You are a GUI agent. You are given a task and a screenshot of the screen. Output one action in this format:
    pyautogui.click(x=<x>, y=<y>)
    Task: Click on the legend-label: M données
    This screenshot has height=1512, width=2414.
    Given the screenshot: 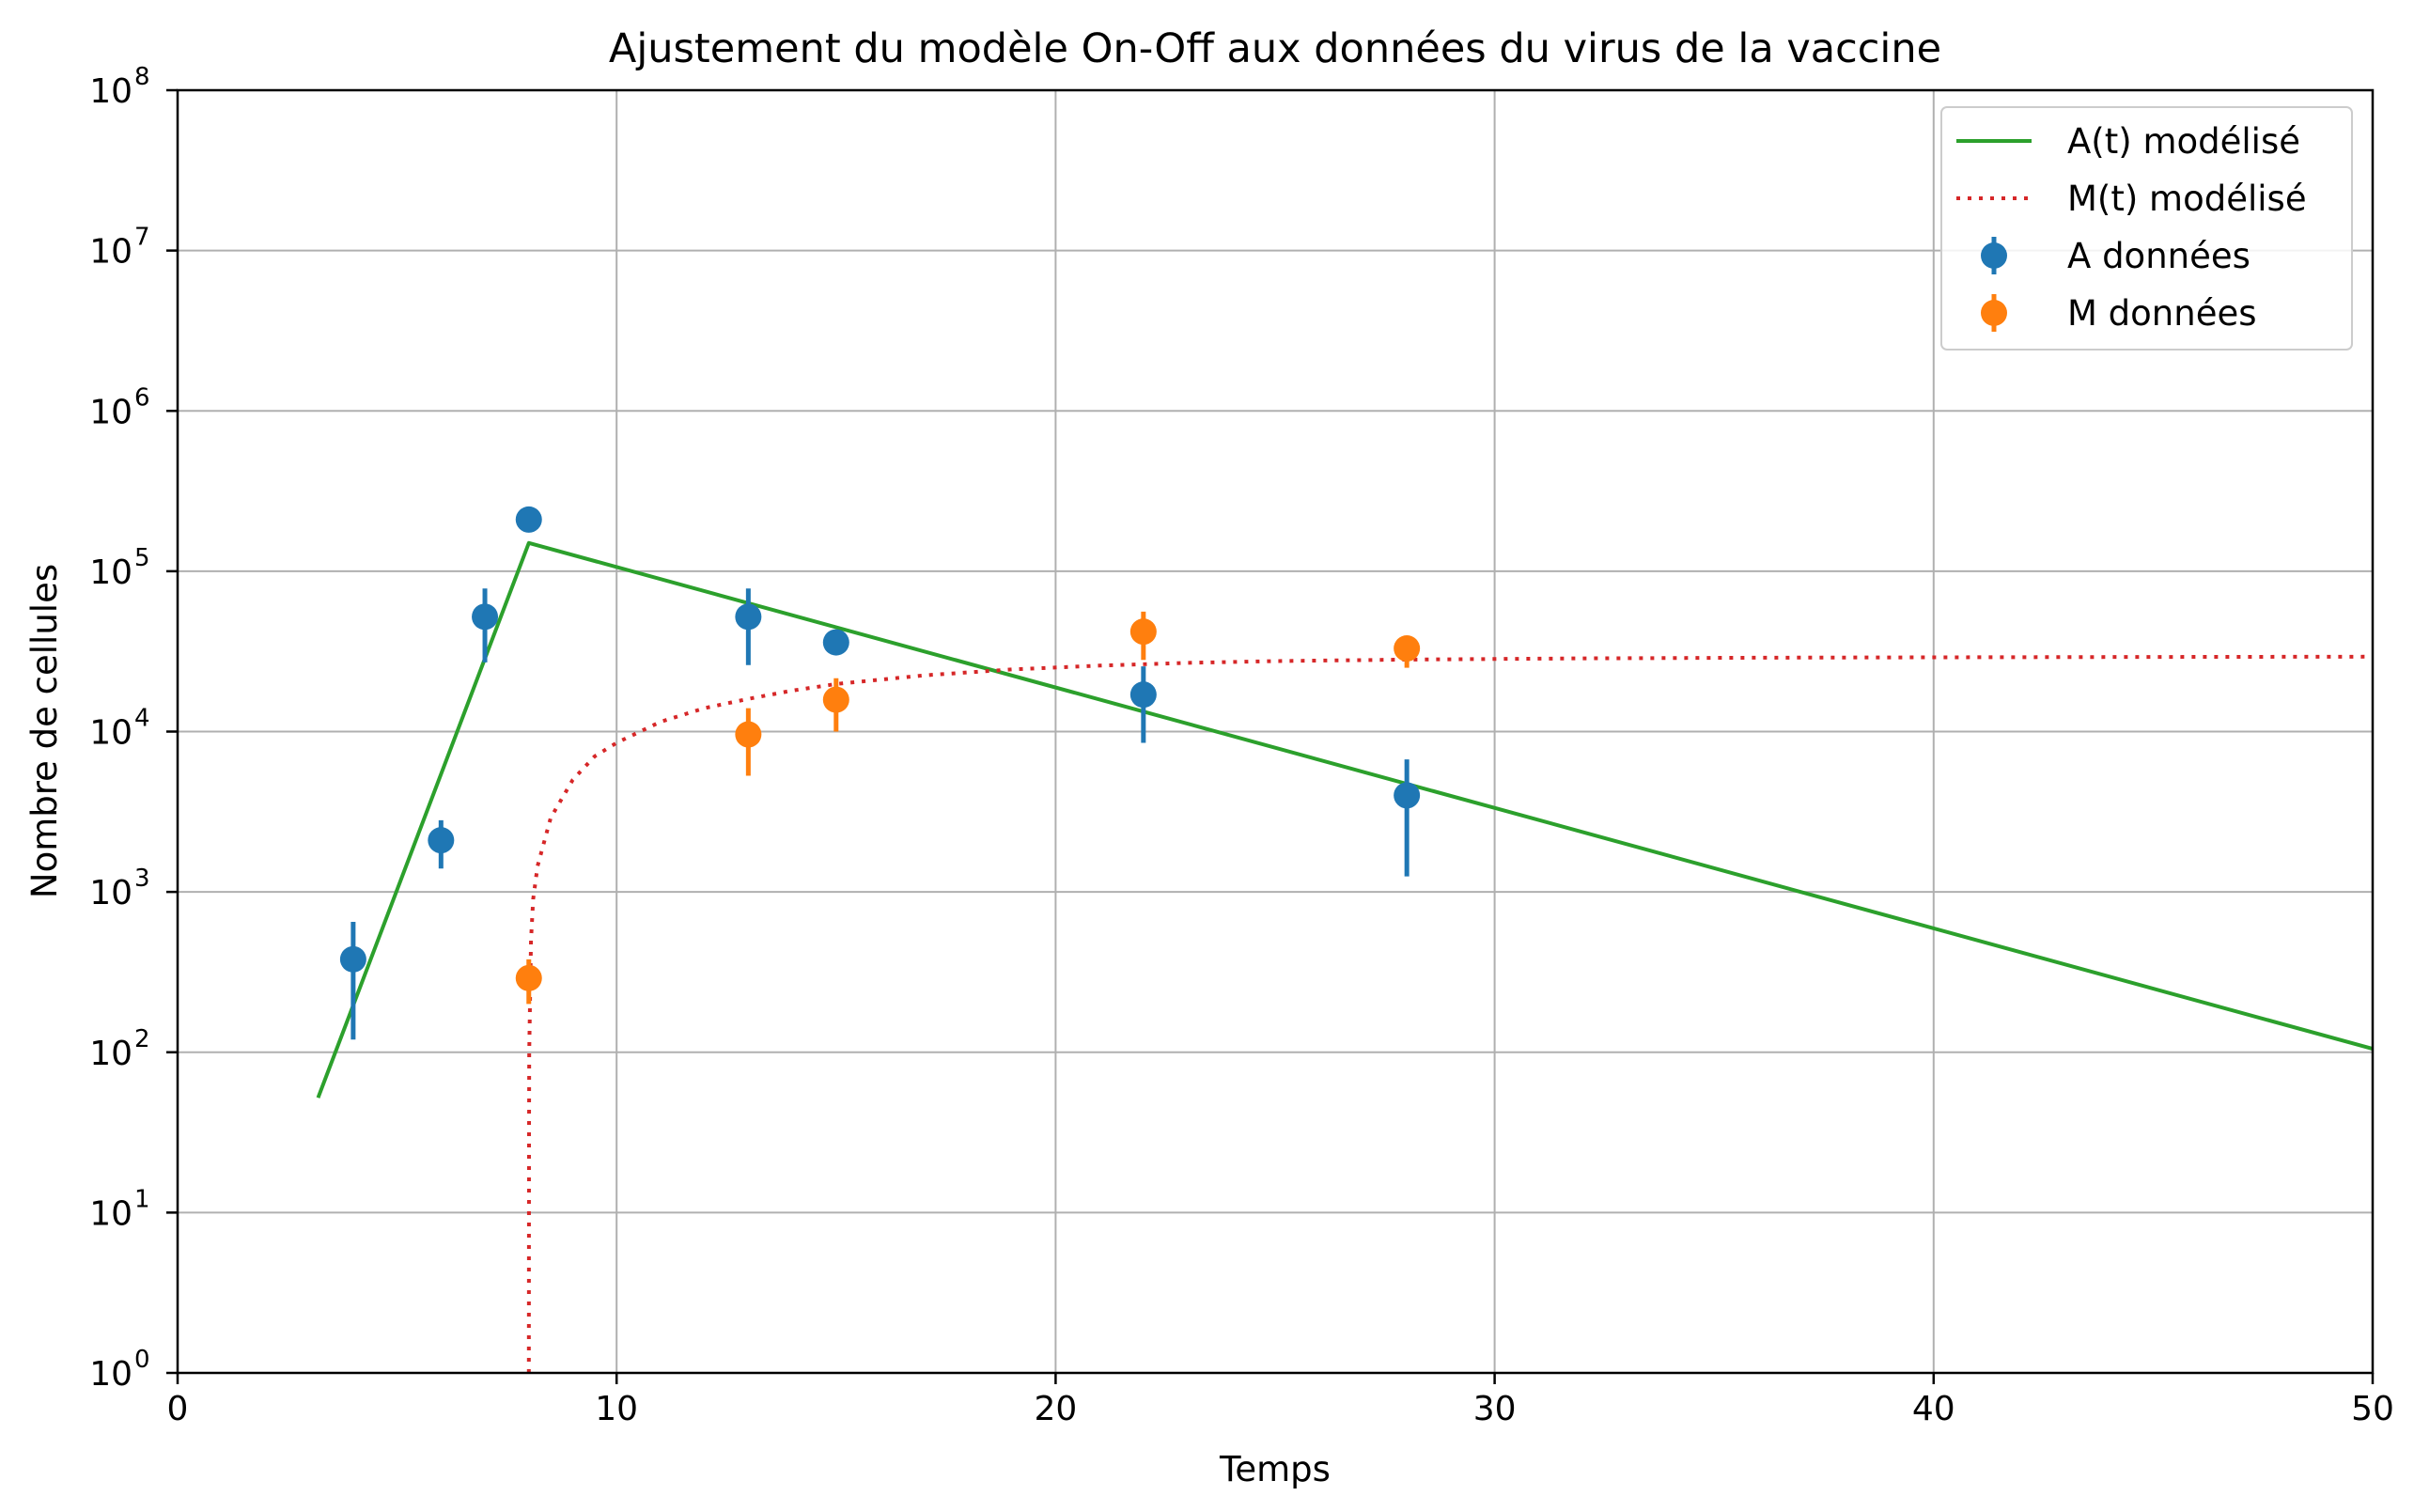 What is the action you would take?
    pyautogui.click(x=2162, y=313)
    